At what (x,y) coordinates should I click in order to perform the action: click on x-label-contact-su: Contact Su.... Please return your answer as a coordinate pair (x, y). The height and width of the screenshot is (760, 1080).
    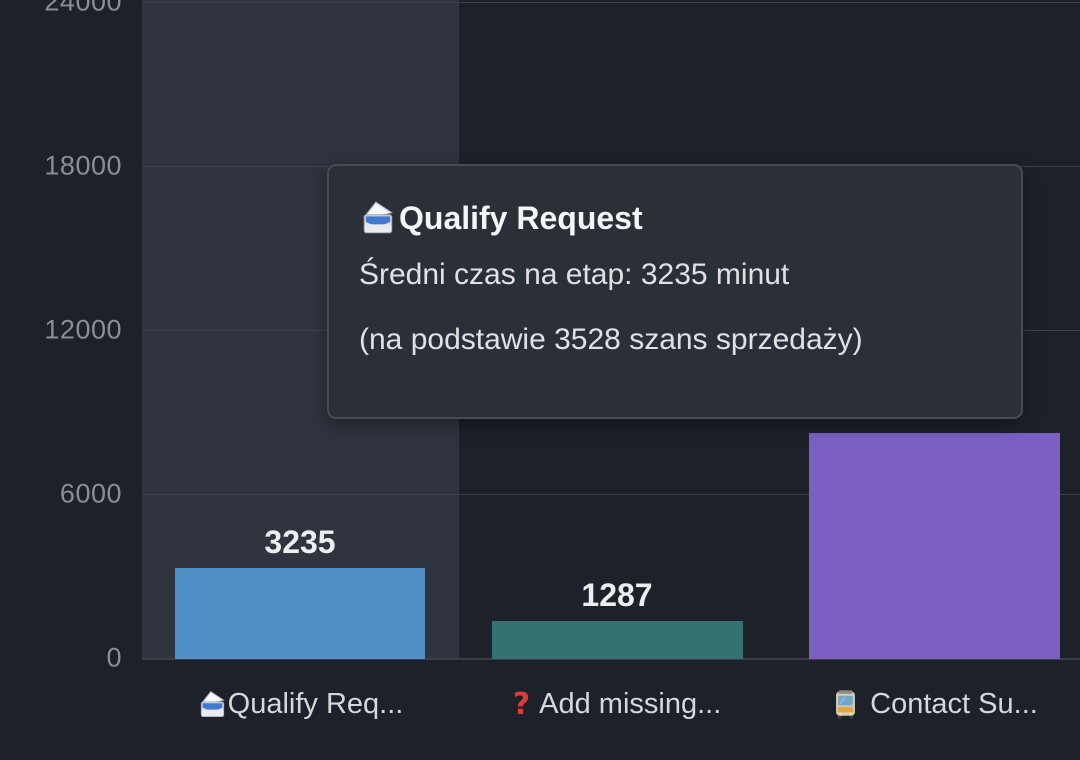
    Looking at the image, I should click on (924, 704).